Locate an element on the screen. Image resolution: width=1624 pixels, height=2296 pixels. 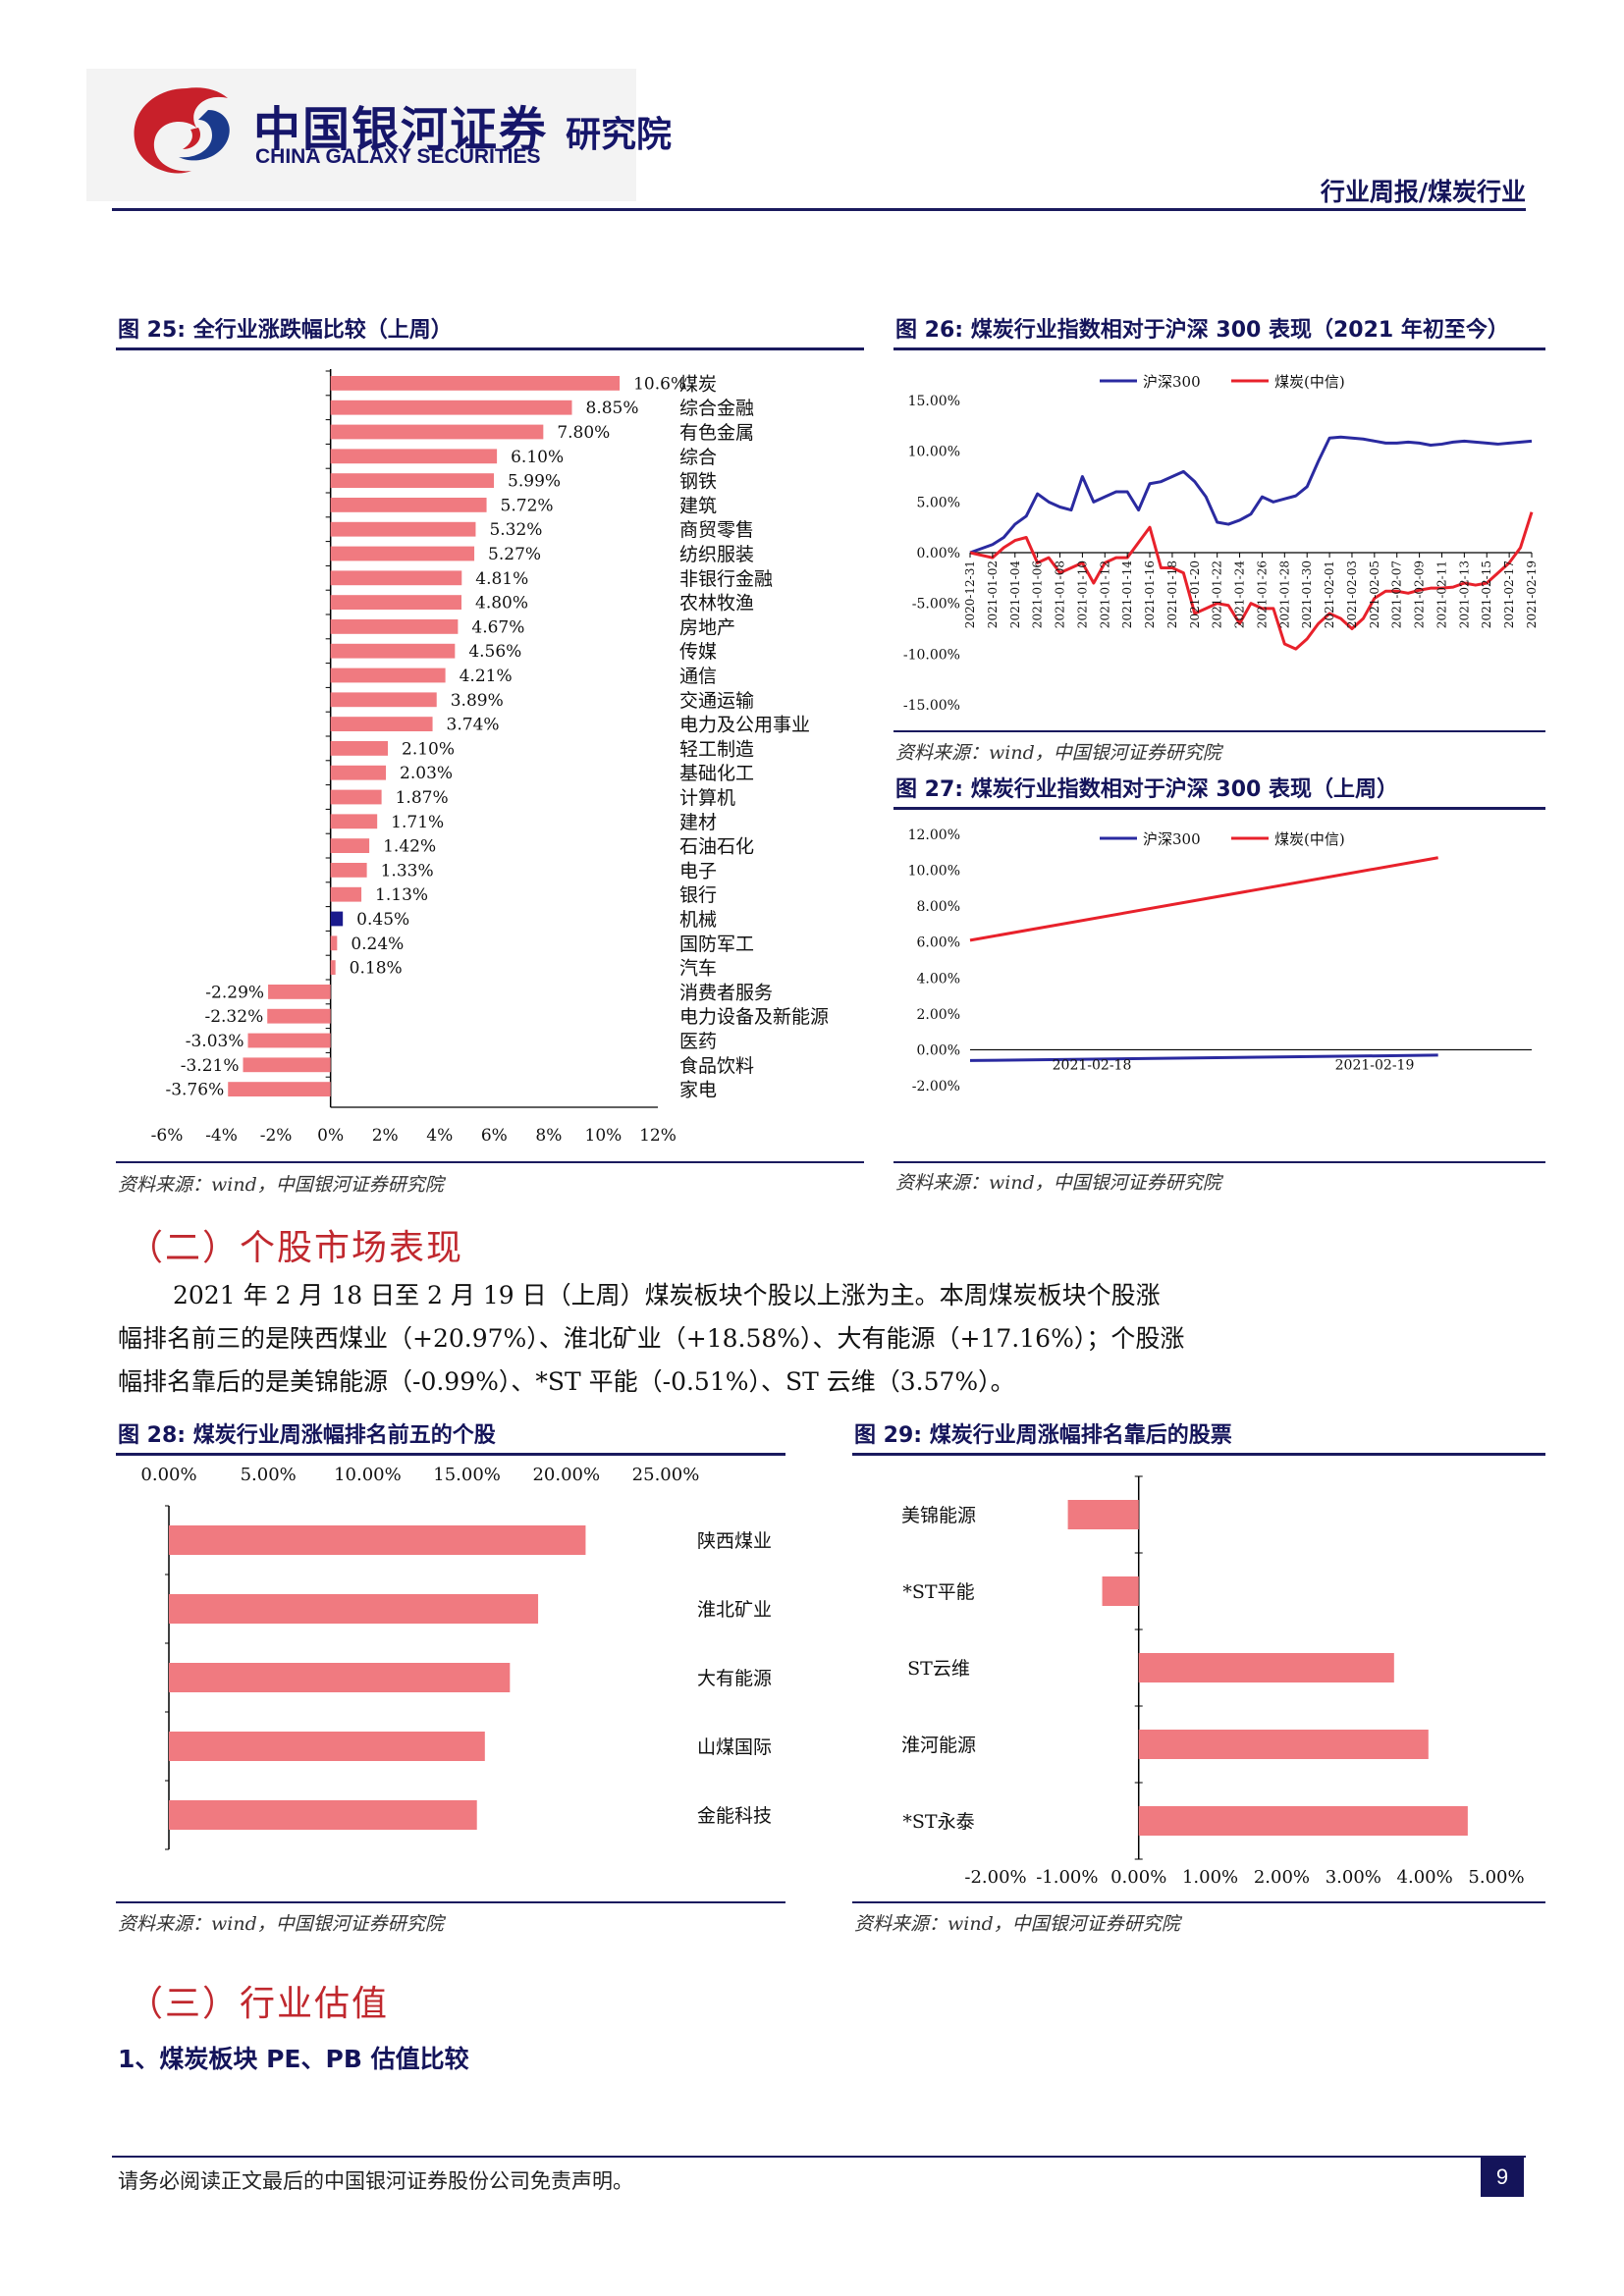
fig25-x-tick-label: 4% is located at coordinates (439, 1136).